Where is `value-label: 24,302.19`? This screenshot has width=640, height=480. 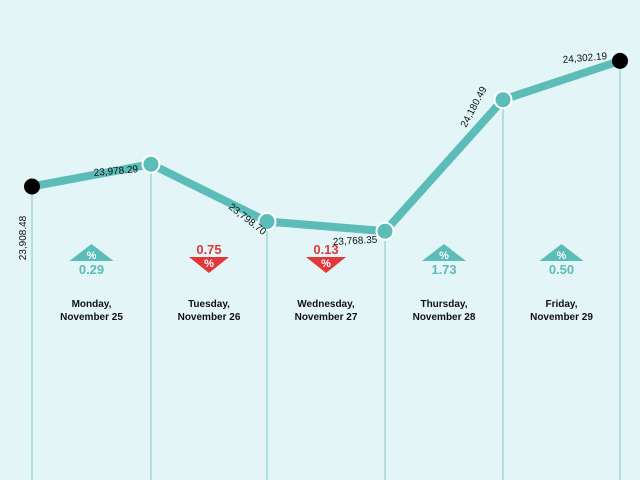
value-label: 24,302.19 is located at coordinates (585, 58).